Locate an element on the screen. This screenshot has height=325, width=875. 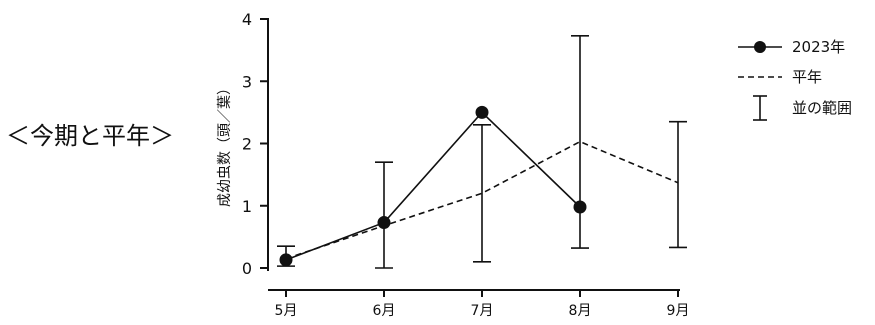
legend-range-label: 並の範囲 is located at coordinates (822, 108).